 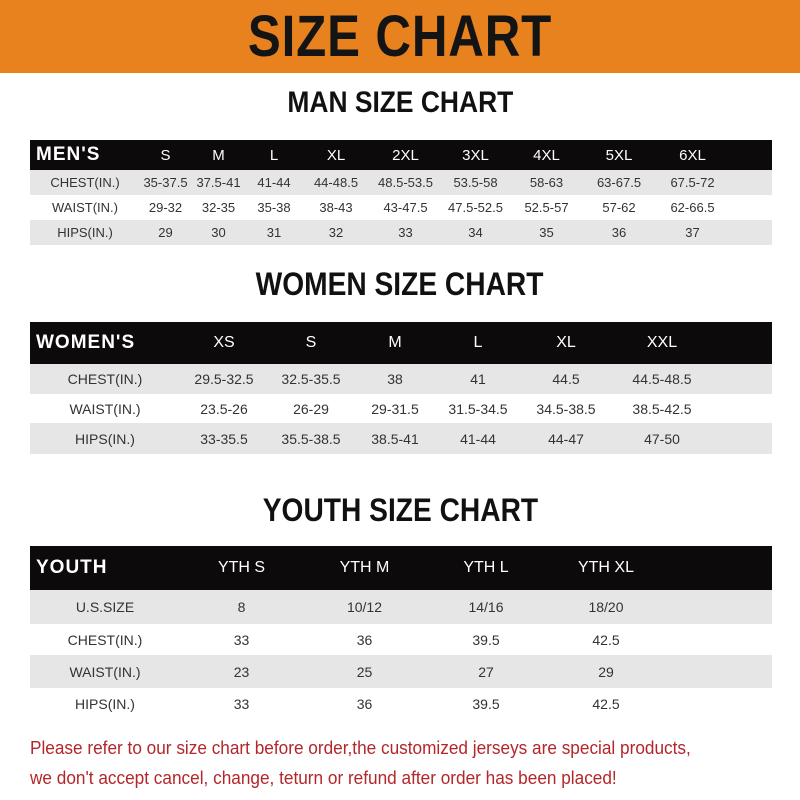 What do you see at coordinates (86, 342) in the screenshot?
I see `row-label: WOMEN'S` at bounding box center [86, 342].